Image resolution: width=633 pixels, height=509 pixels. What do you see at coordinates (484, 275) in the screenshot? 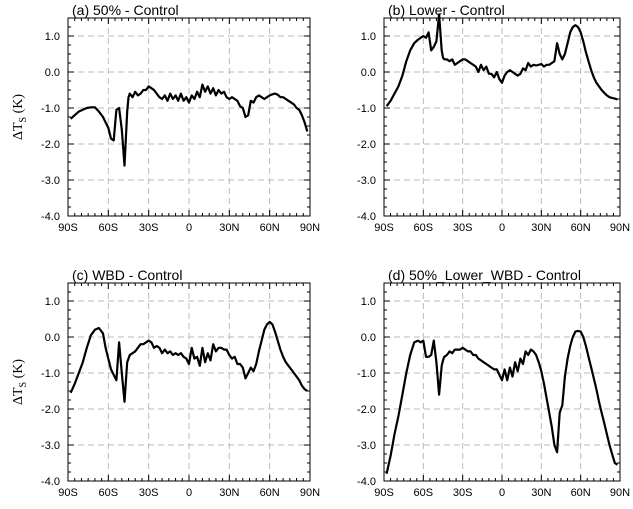
I see `panel-title: (d) 50%_Lower_WBD - Control` at bounding box center [484, 275].